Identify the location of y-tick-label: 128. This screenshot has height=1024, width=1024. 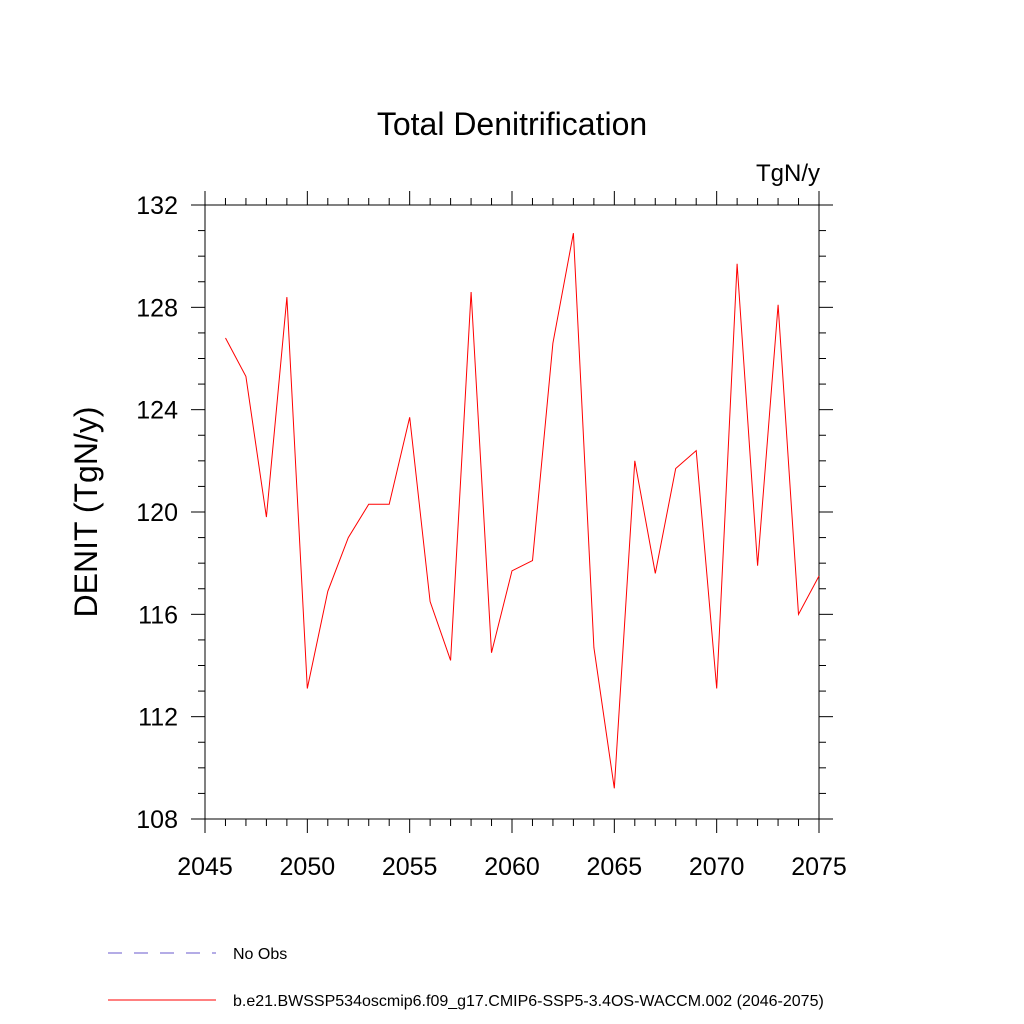
(157, 308).